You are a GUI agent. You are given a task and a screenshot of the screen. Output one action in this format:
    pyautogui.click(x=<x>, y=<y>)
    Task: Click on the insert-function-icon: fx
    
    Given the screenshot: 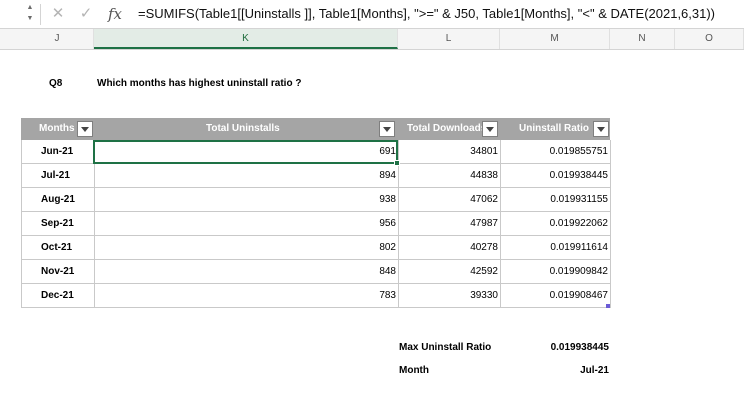 What is the action you would take?
    pyautogui.click(x=114, y=14)
    